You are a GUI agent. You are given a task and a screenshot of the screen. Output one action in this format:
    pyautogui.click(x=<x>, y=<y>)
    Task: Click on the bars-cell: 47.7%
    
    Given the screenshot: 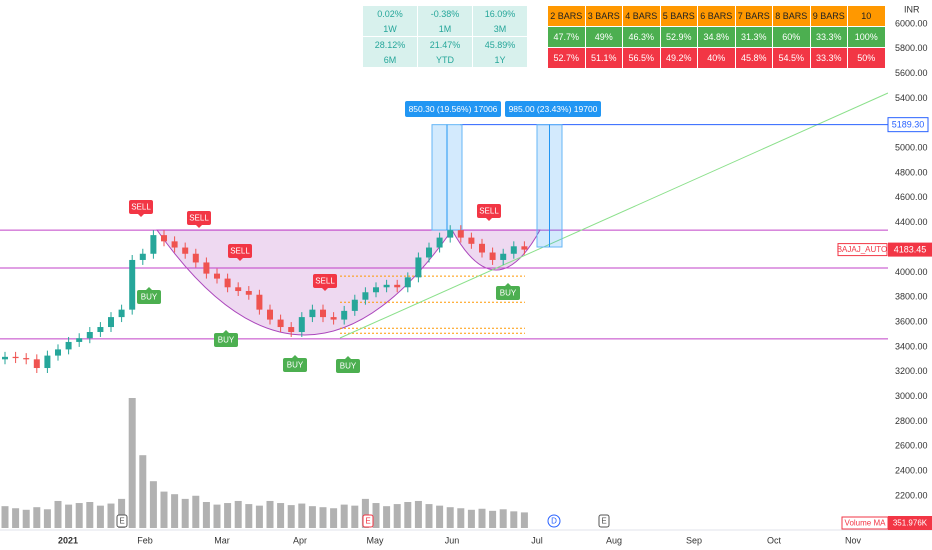 What is the action you would take?
    pyautogui.click(x=566, y=37)
    